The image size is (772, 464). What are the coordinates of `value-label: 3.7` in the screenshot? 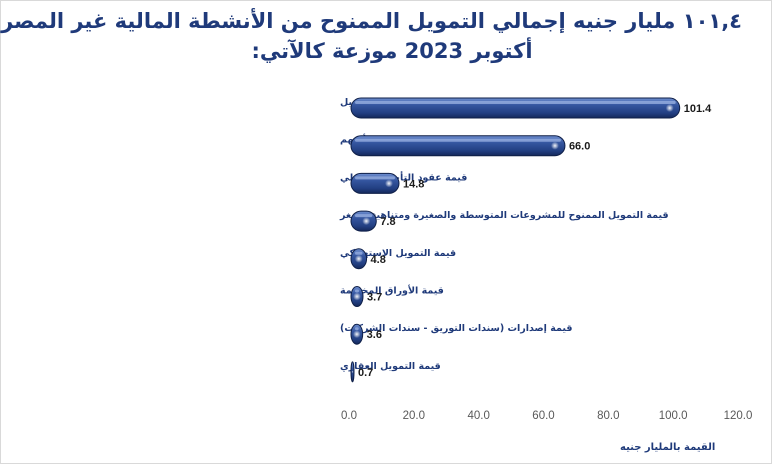 It's located at (374, 298).